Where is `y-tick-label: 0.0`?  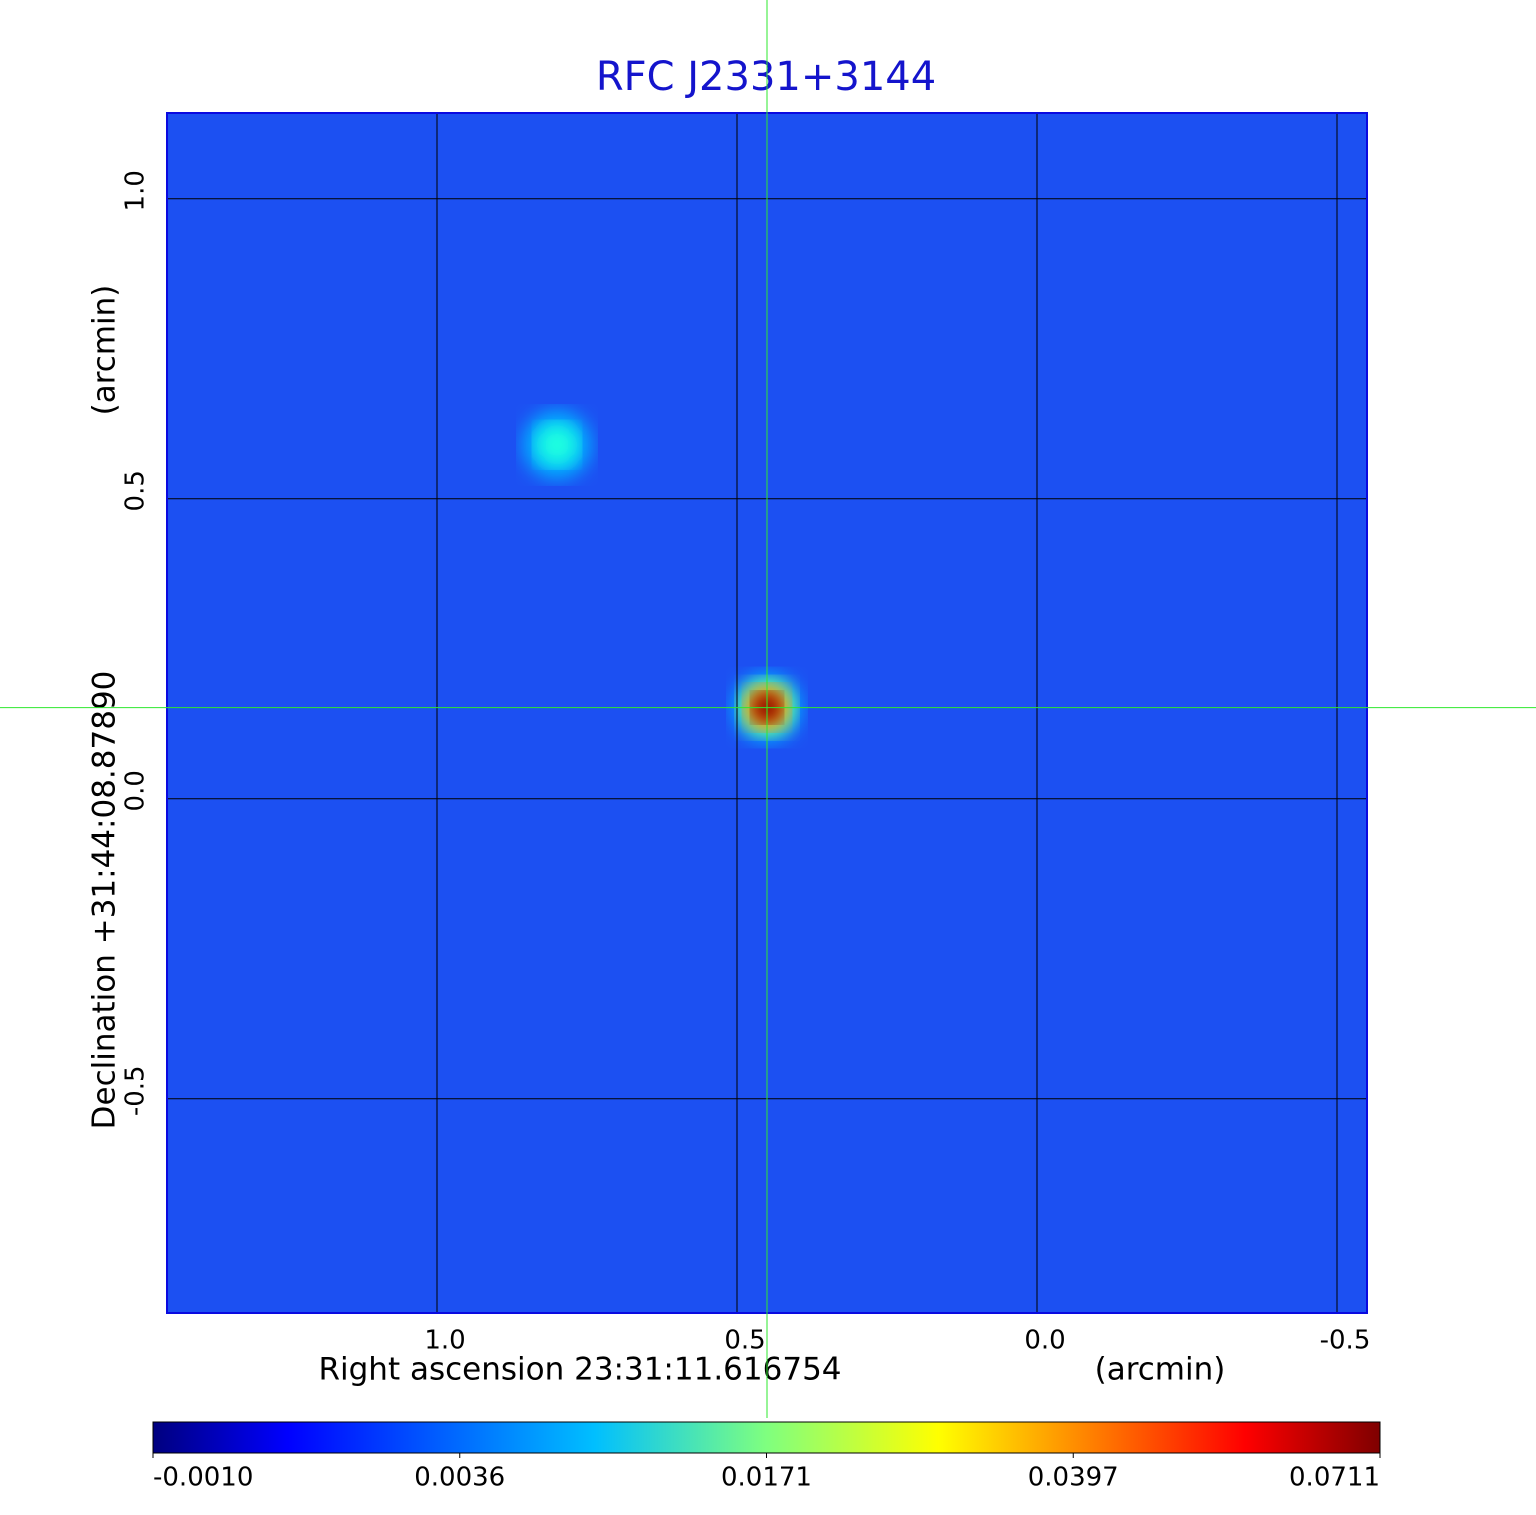
y-tick-label: 0.0 is located at coordinates (136, 790).